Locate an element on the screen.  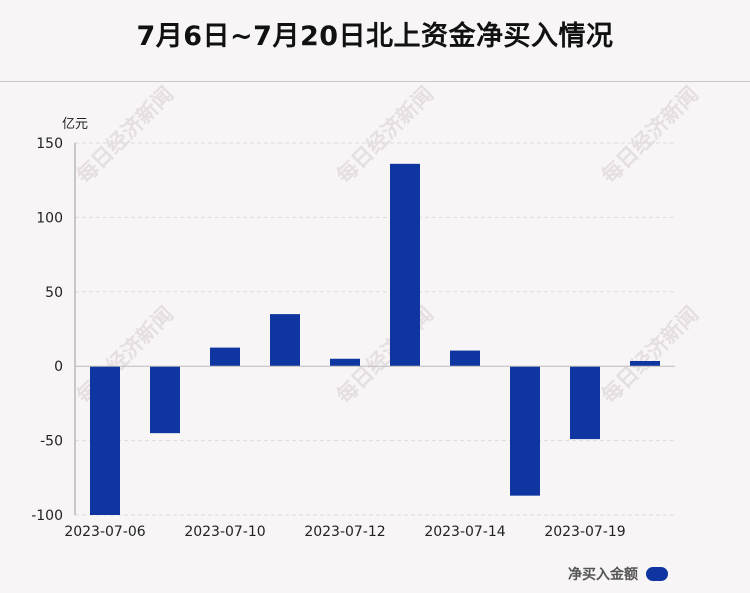
legend-swatch is located at coordinates (657, 574).